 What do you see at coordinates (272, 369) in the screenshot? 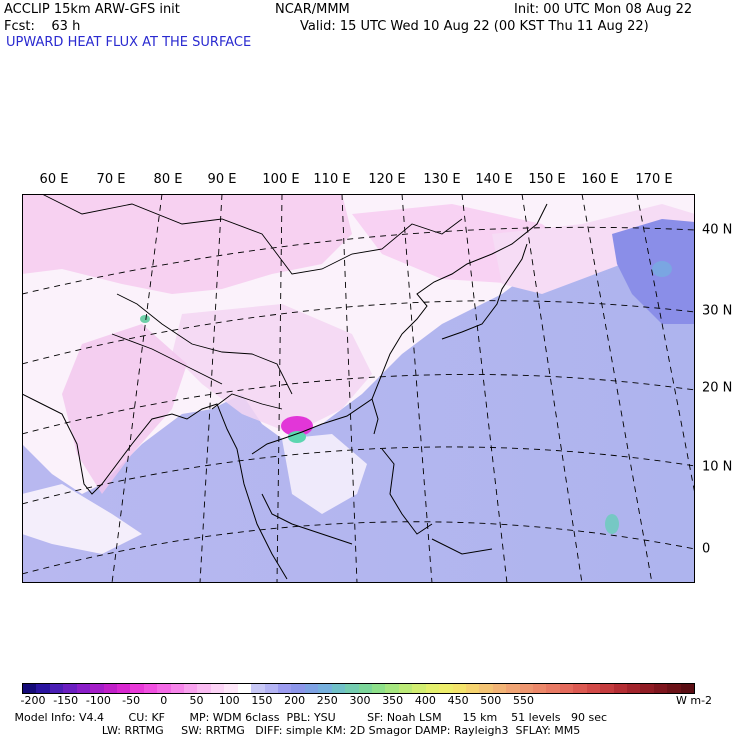
I see `pink-china` at bounding box center [272, 369].